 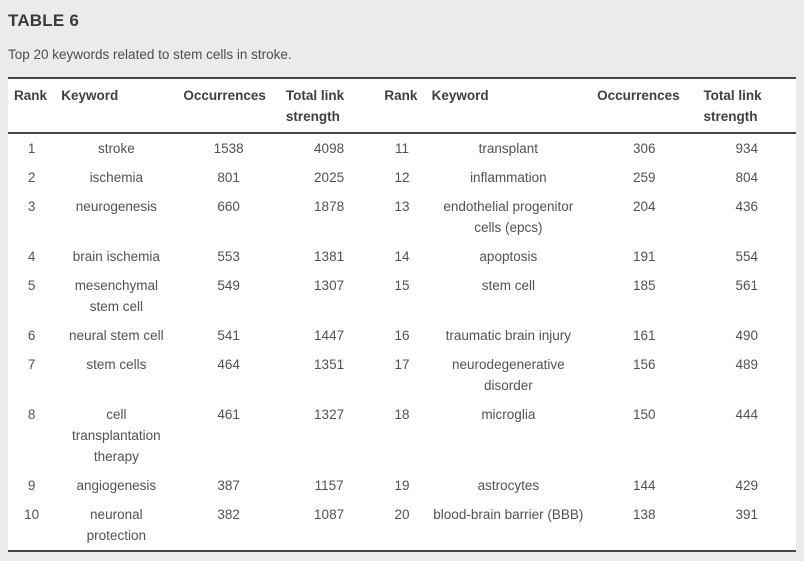 What do you see at coordinates (116, 335) in the screenshot?
I see `keyword-cell: neural stem cell` at bounding box center [116, 335].